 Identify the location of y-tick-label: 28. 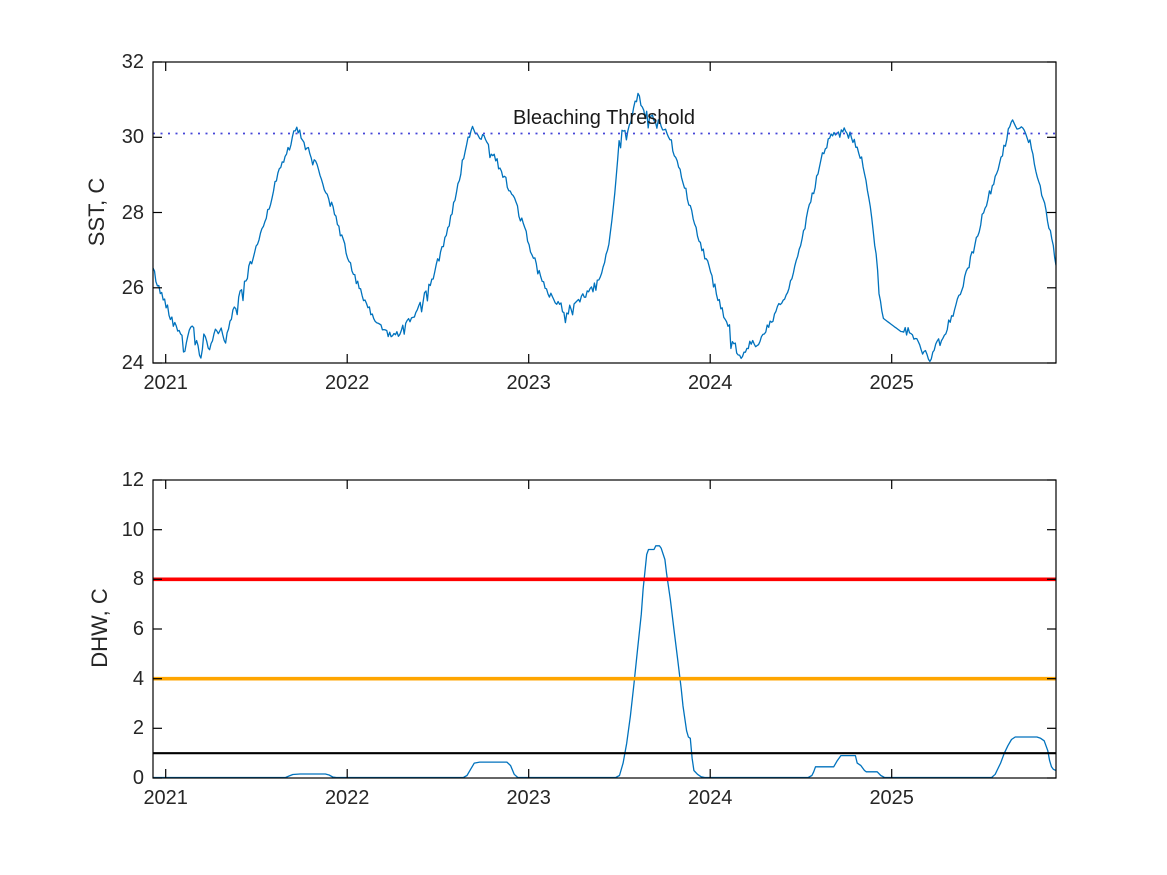
(132, 212).